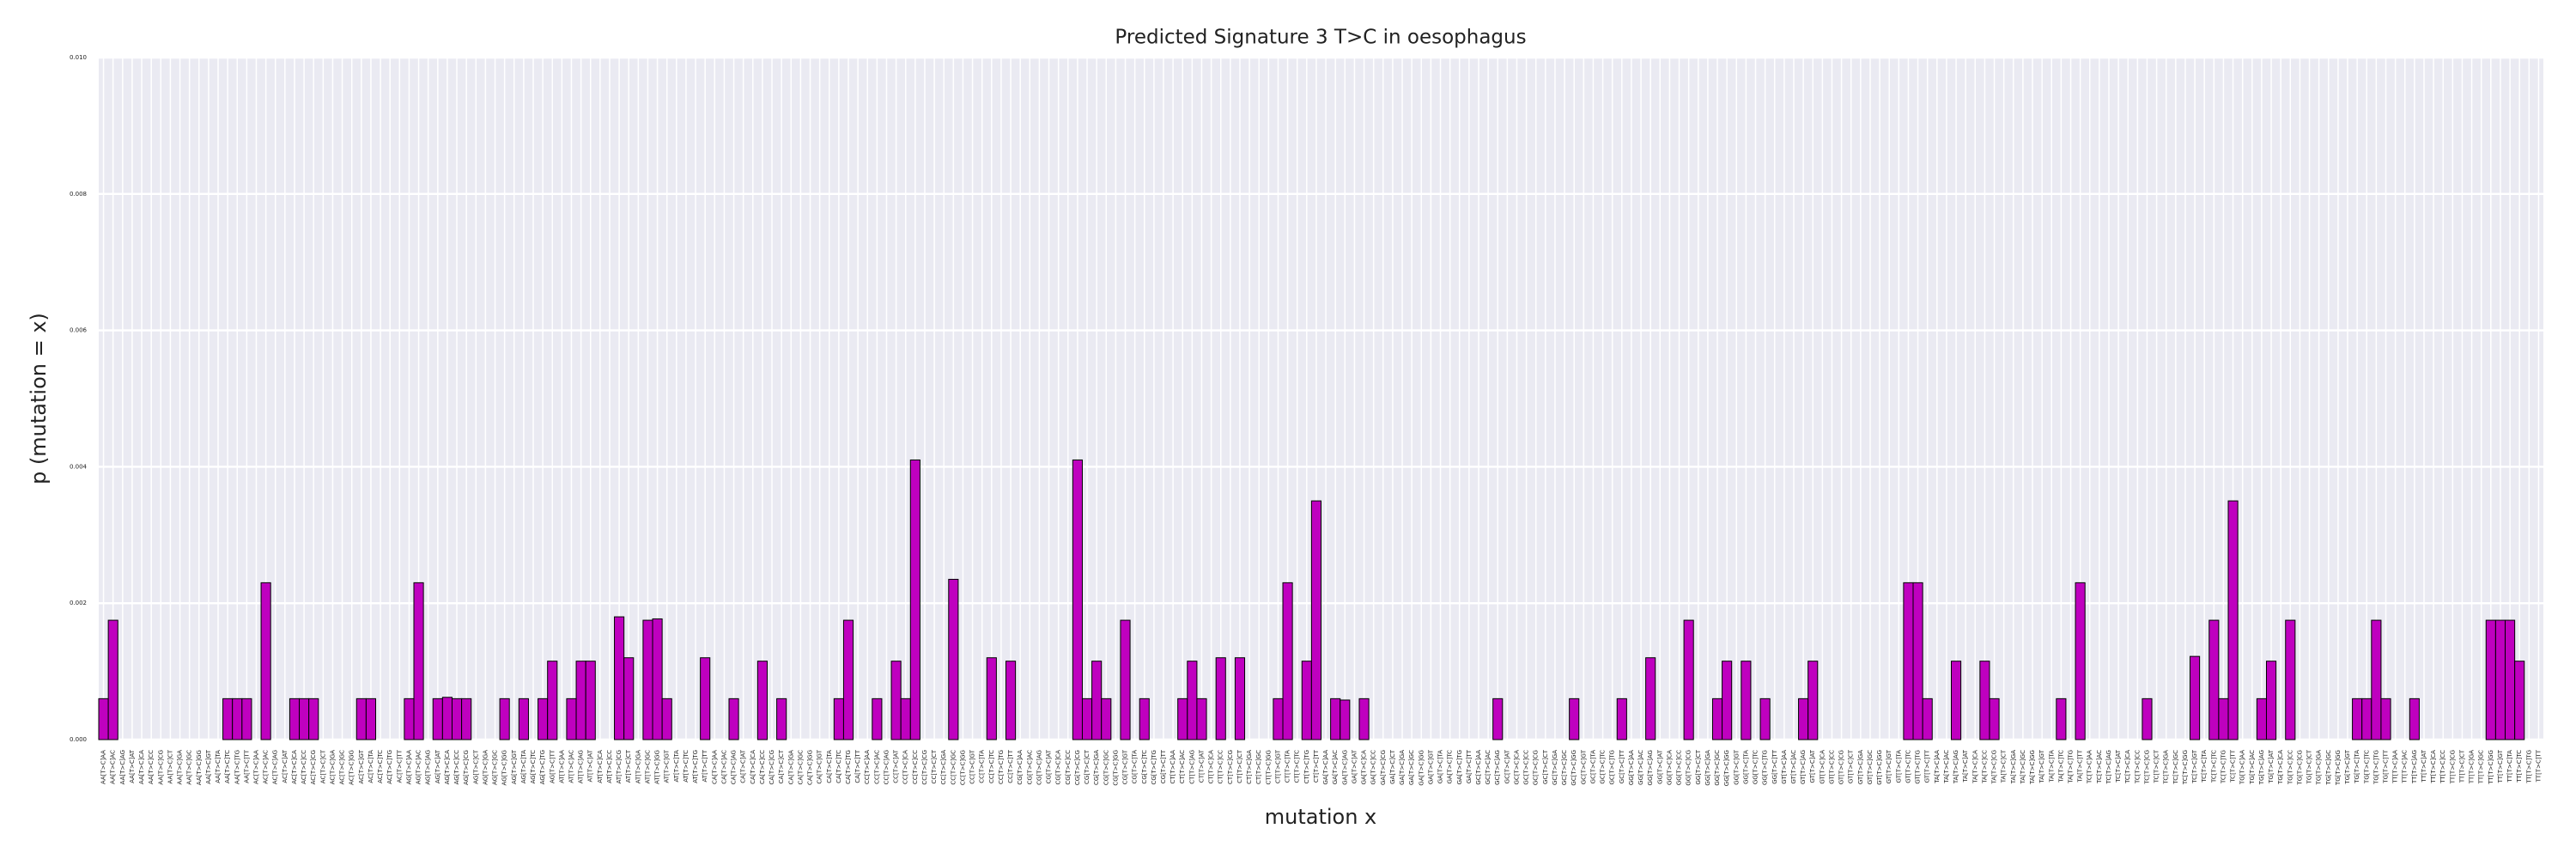 This screenshot has height=859, width=2576. Describe the element at coordinates (2204, 766) in the screenshot. I see `x-tick-label: TC[T>C]TA` at that location.